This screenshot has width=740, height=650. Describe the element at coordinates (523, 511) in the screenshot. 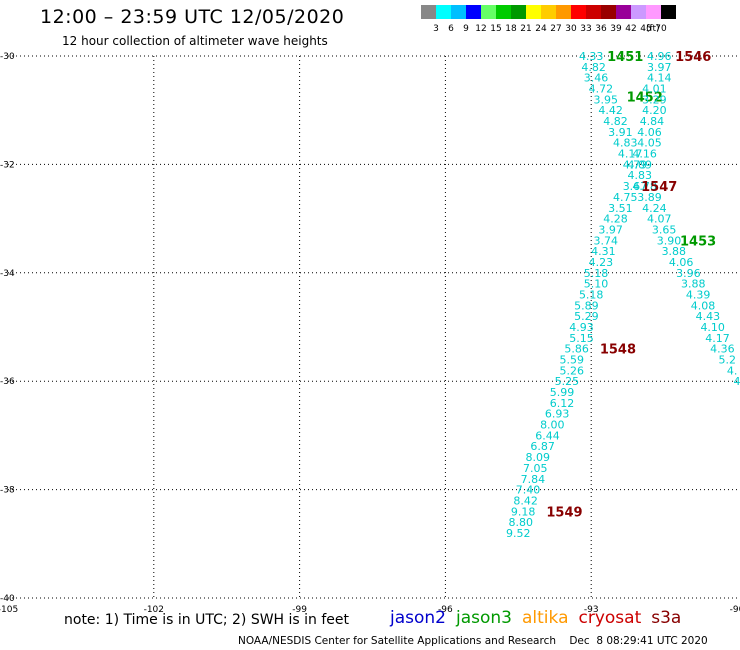

I see `wave-height-label: 9.18` at that location.